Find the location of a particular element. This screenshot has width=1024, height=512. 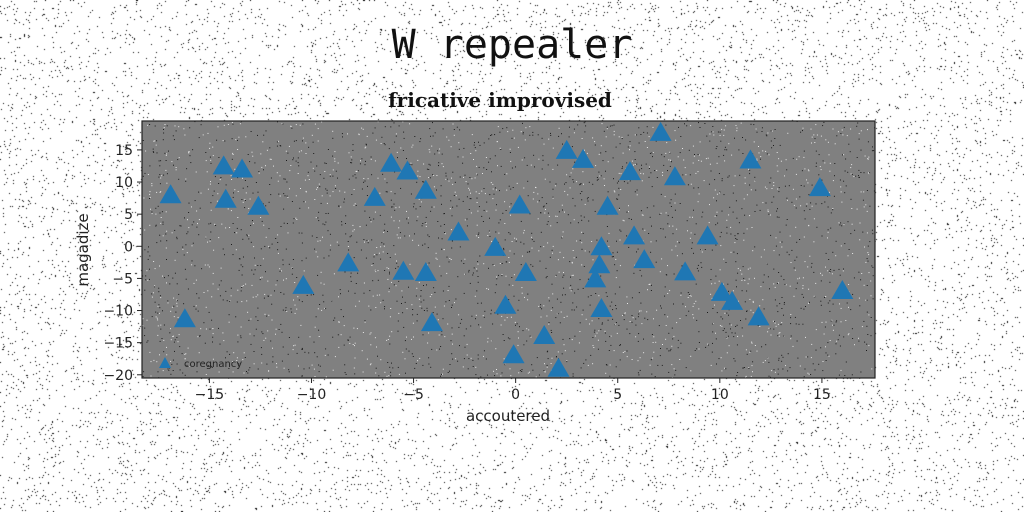

y-tick-label: 15 is located at coordinates (124, 151).